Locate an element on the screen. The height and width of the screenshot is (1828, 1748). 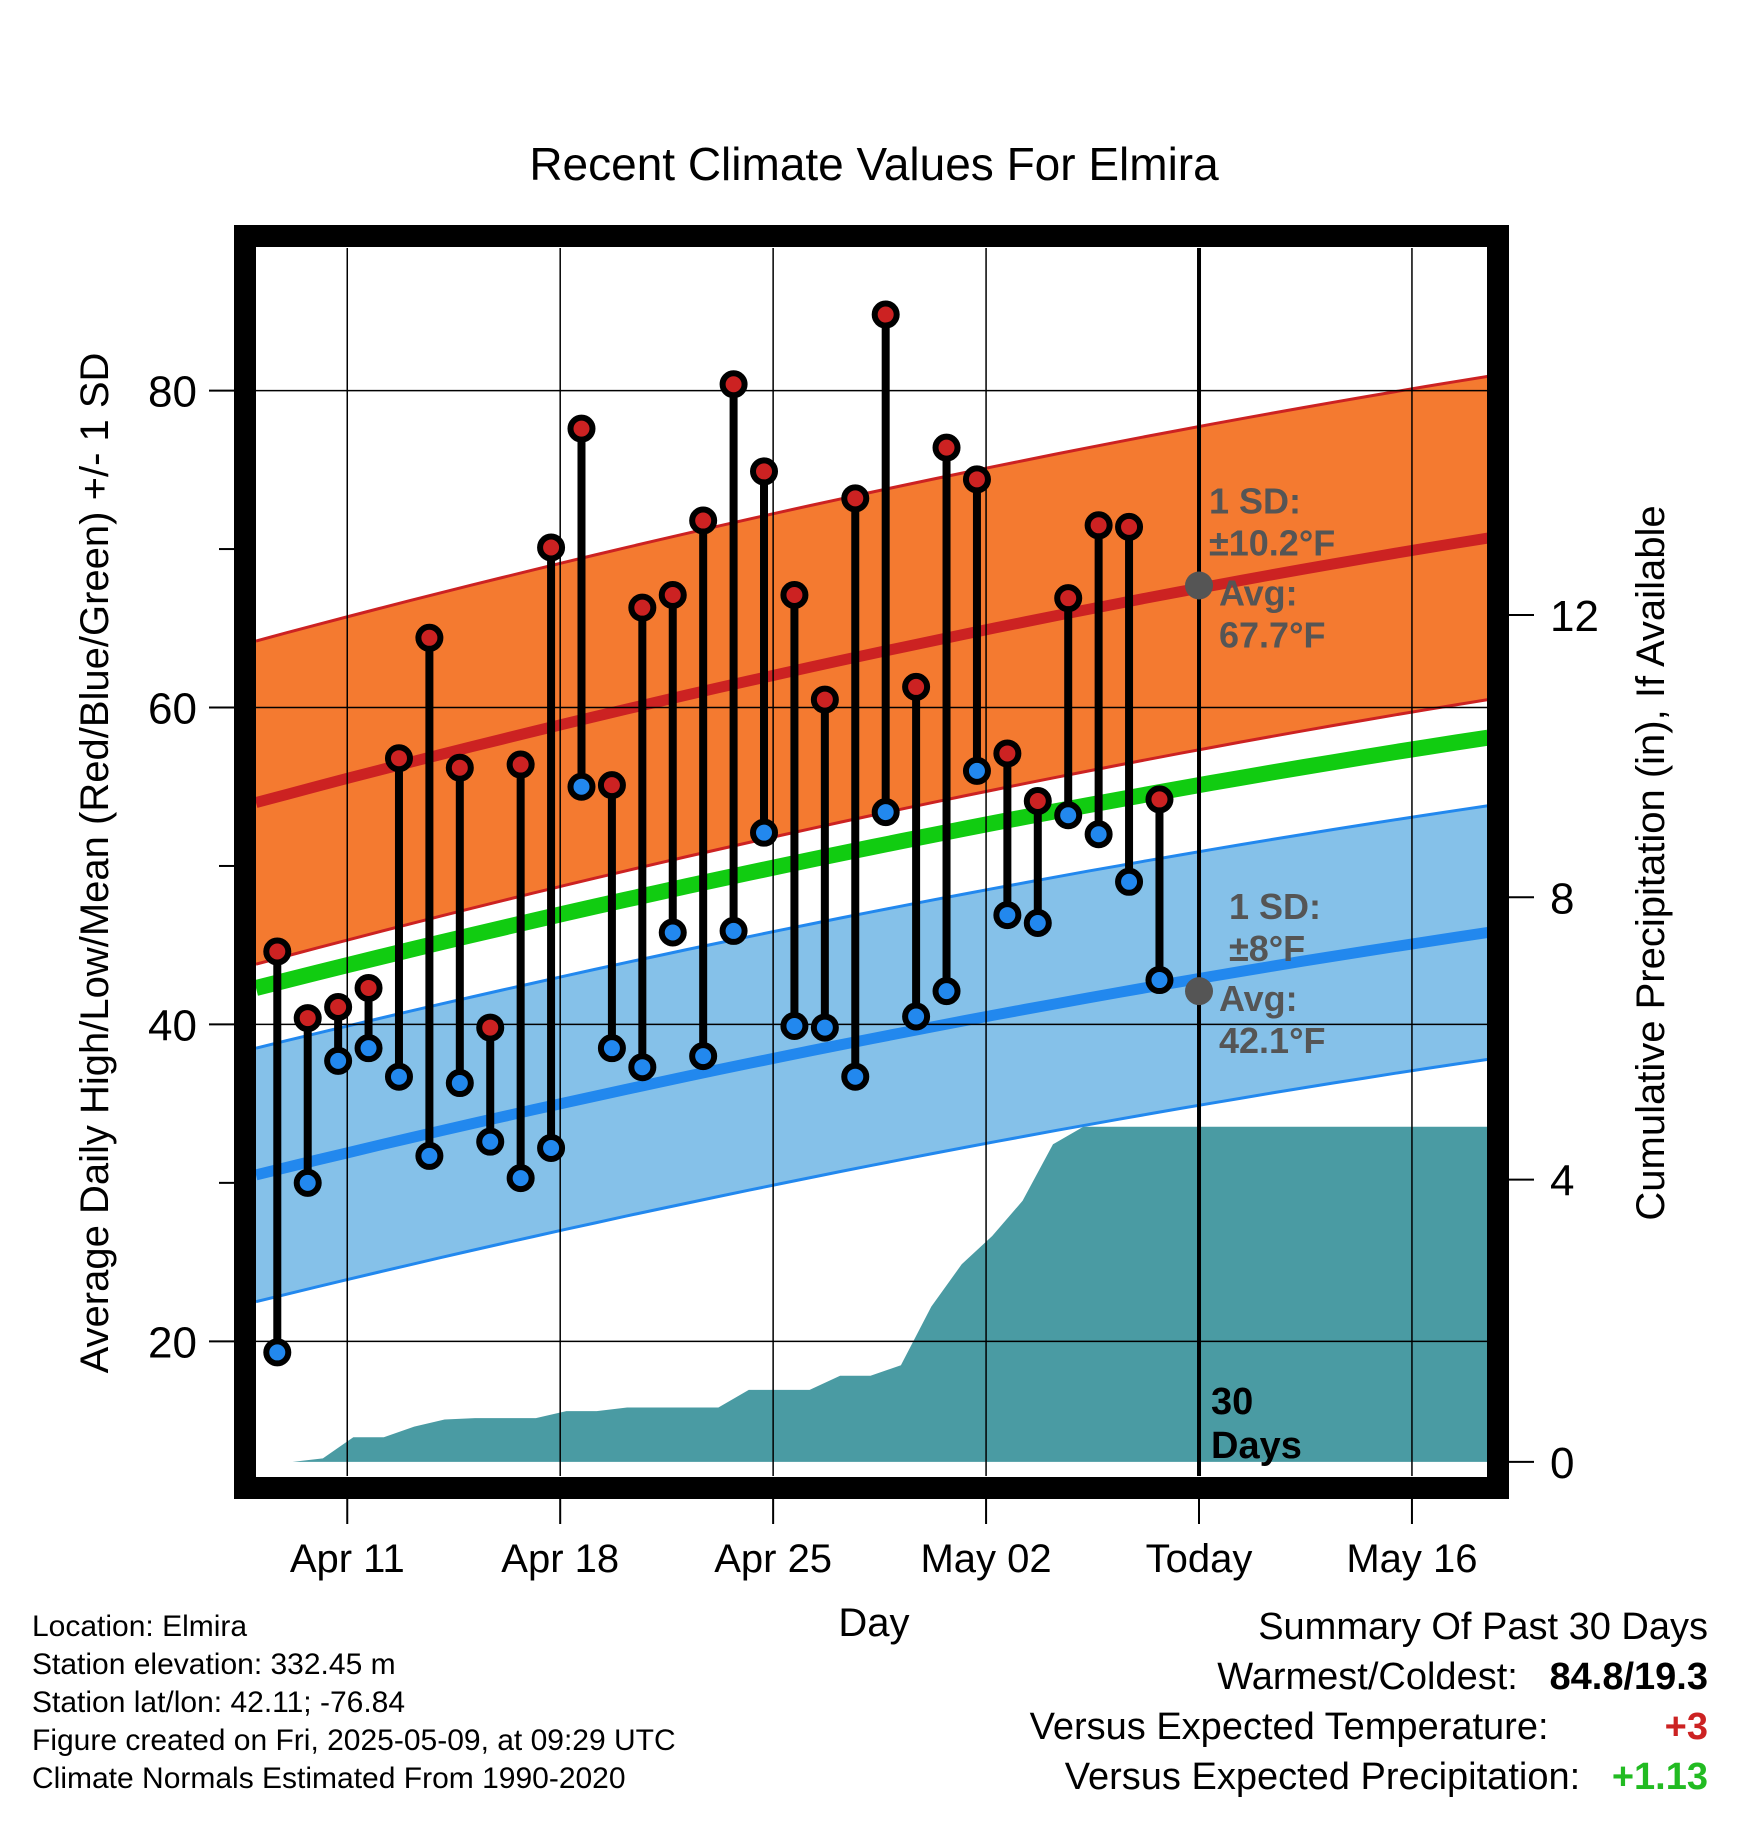
normal-low-line is located at coordinates (872, 1054).